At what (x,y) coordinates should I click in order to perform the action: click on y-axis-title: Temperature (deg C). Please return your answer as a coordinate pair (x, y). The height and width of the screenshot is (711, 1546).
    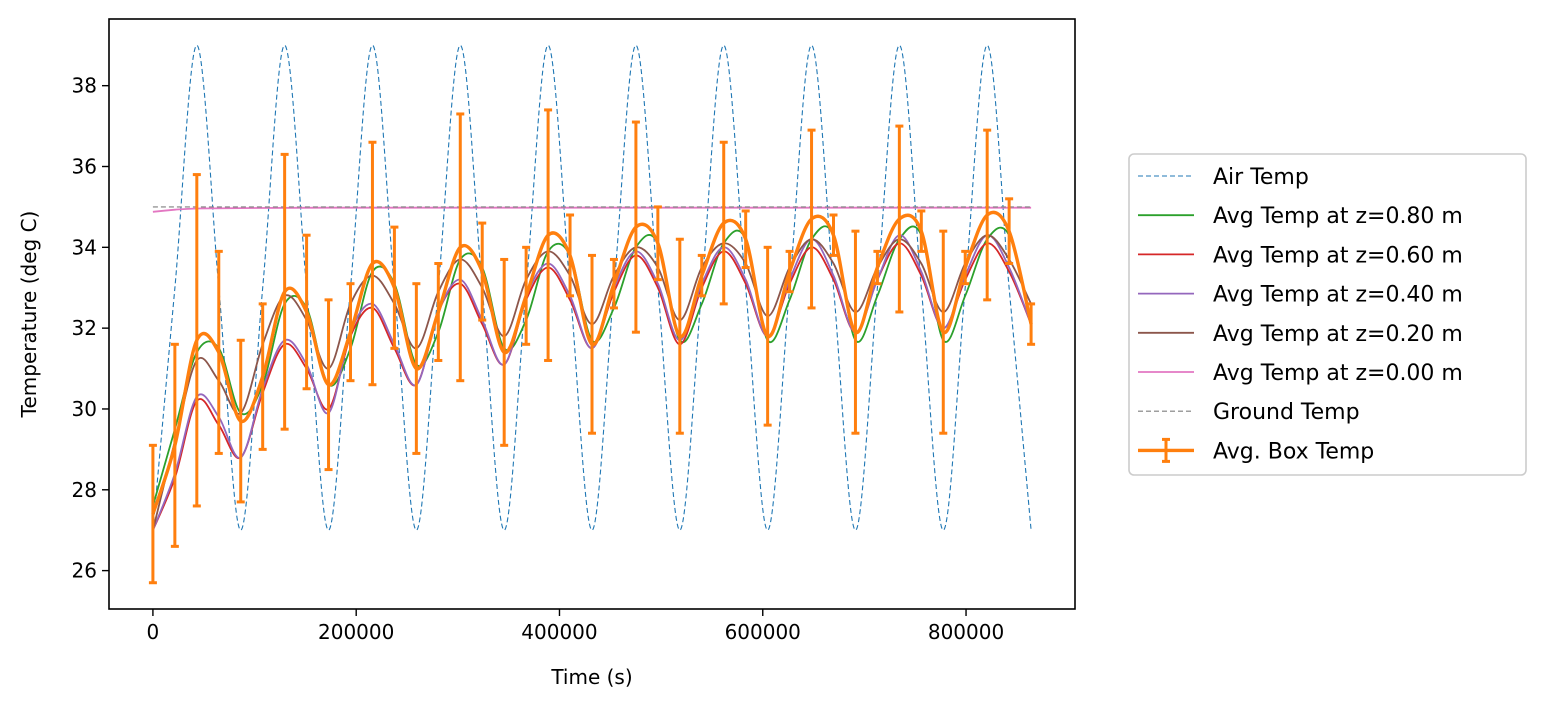
    Looking at the image, I should click on (29, 315).